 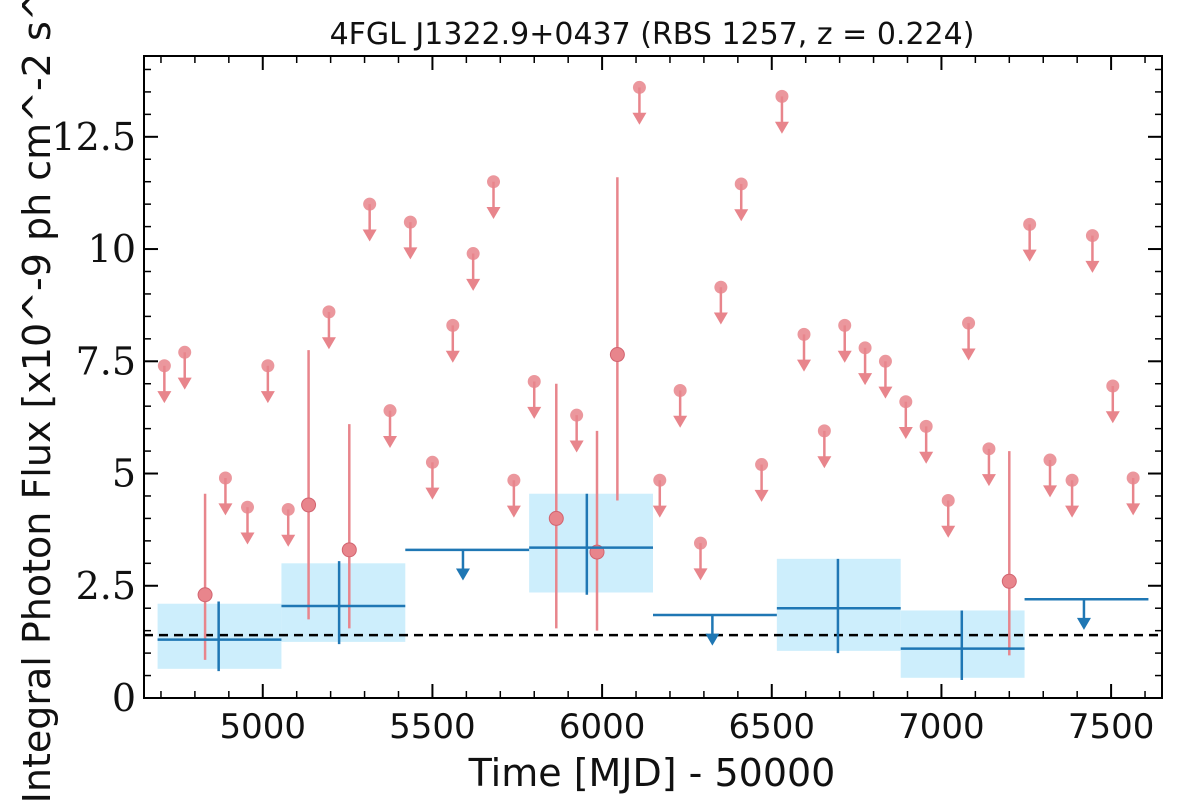 I want to click on y-tick-label: 7.5, so click(x=106, y=361).